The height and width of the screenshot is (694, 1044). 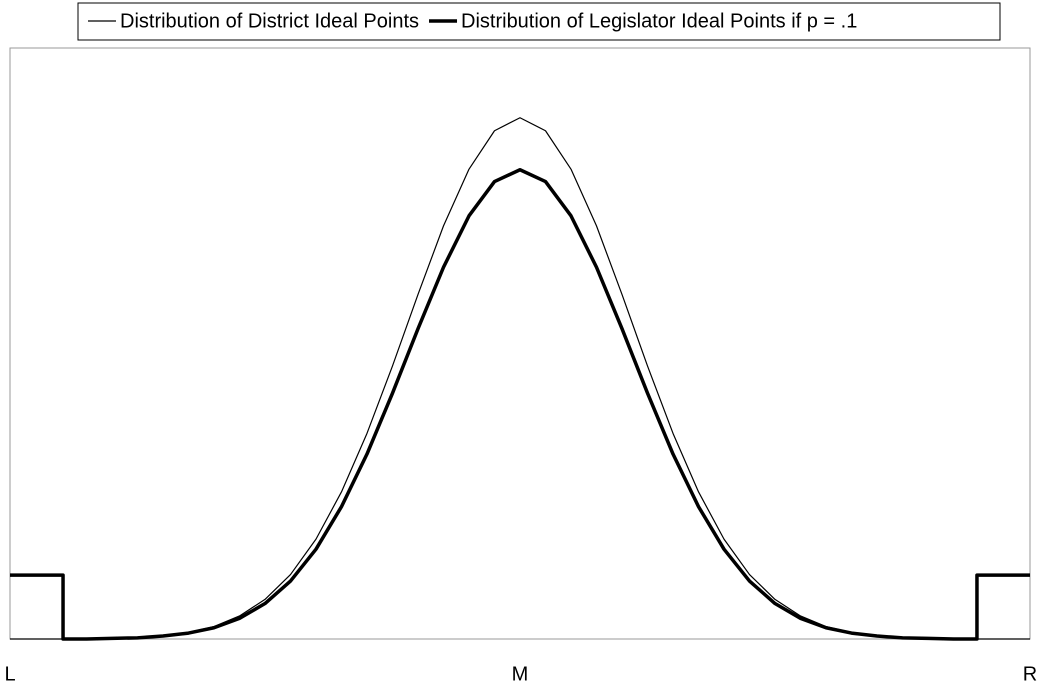 What do you see at coordinates (520, 674) in the screenshot?
I see `x-tick-label: M` at bounding box center [520, 674].